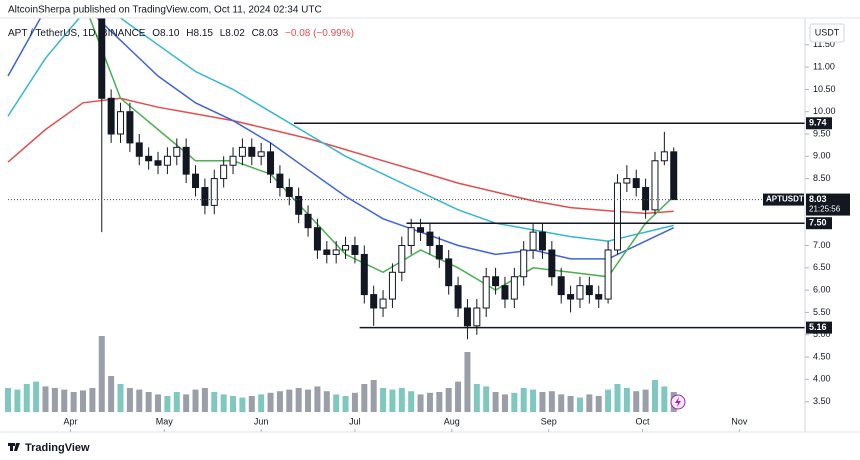  Describe the element at coordinates (452, 421) in the screenshot. I see `x-tick-label: Aug` at that location.